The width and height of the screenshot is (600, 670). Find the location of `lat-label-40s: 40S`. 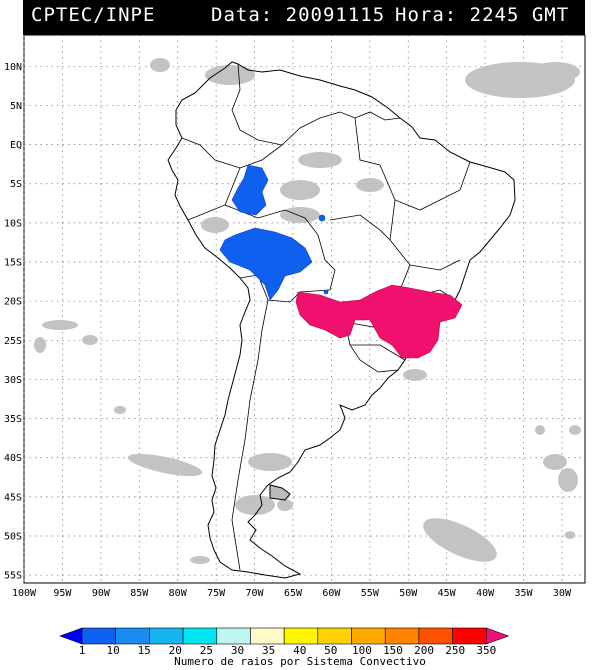

lat-label-40s: 40S is located at coordinates (13, 458).